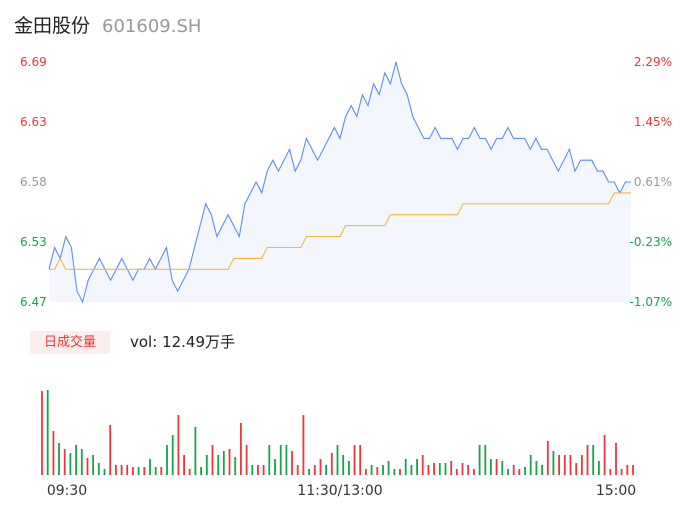 The height and width of the screenshot is (524, 686). I want to click on price-tick-label: 6.58, so click(33, 182).